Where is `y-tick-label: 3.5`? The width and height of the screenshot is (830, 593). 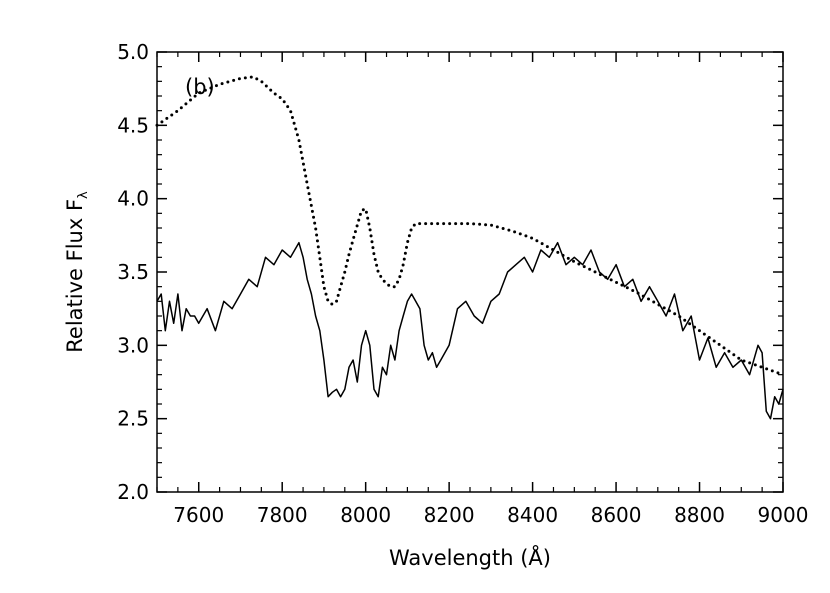
y-tick-label: 3.5 is located at coordinates (133, 272).